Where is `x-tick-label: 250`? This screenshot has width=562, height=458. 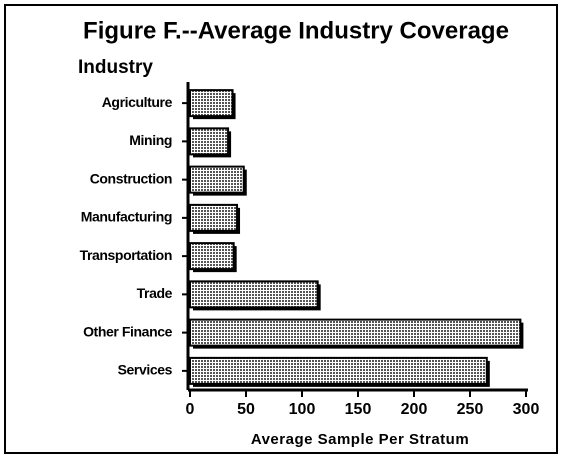
x-tick-label: 250 is located at coordinates (470, 409).